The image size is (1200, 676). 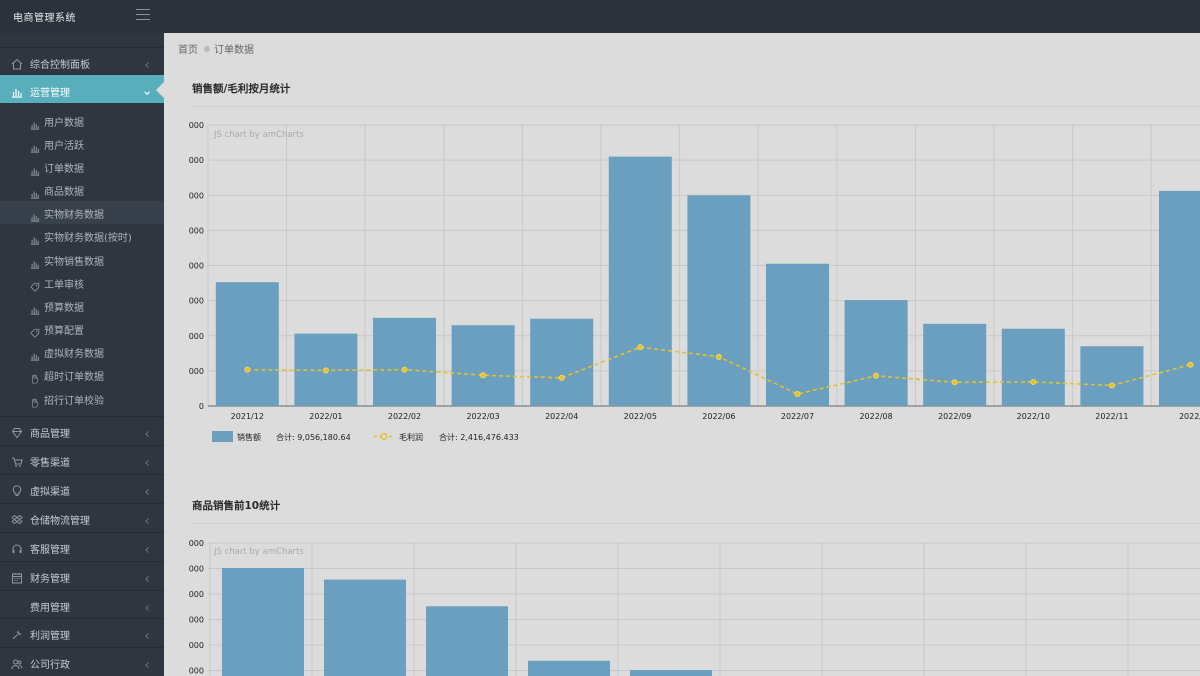 What do you see at coordinates (82, 374) in the screenshot?
I see `sidebar-subitem: 超时订单数据` at bounding box center [82, 374].